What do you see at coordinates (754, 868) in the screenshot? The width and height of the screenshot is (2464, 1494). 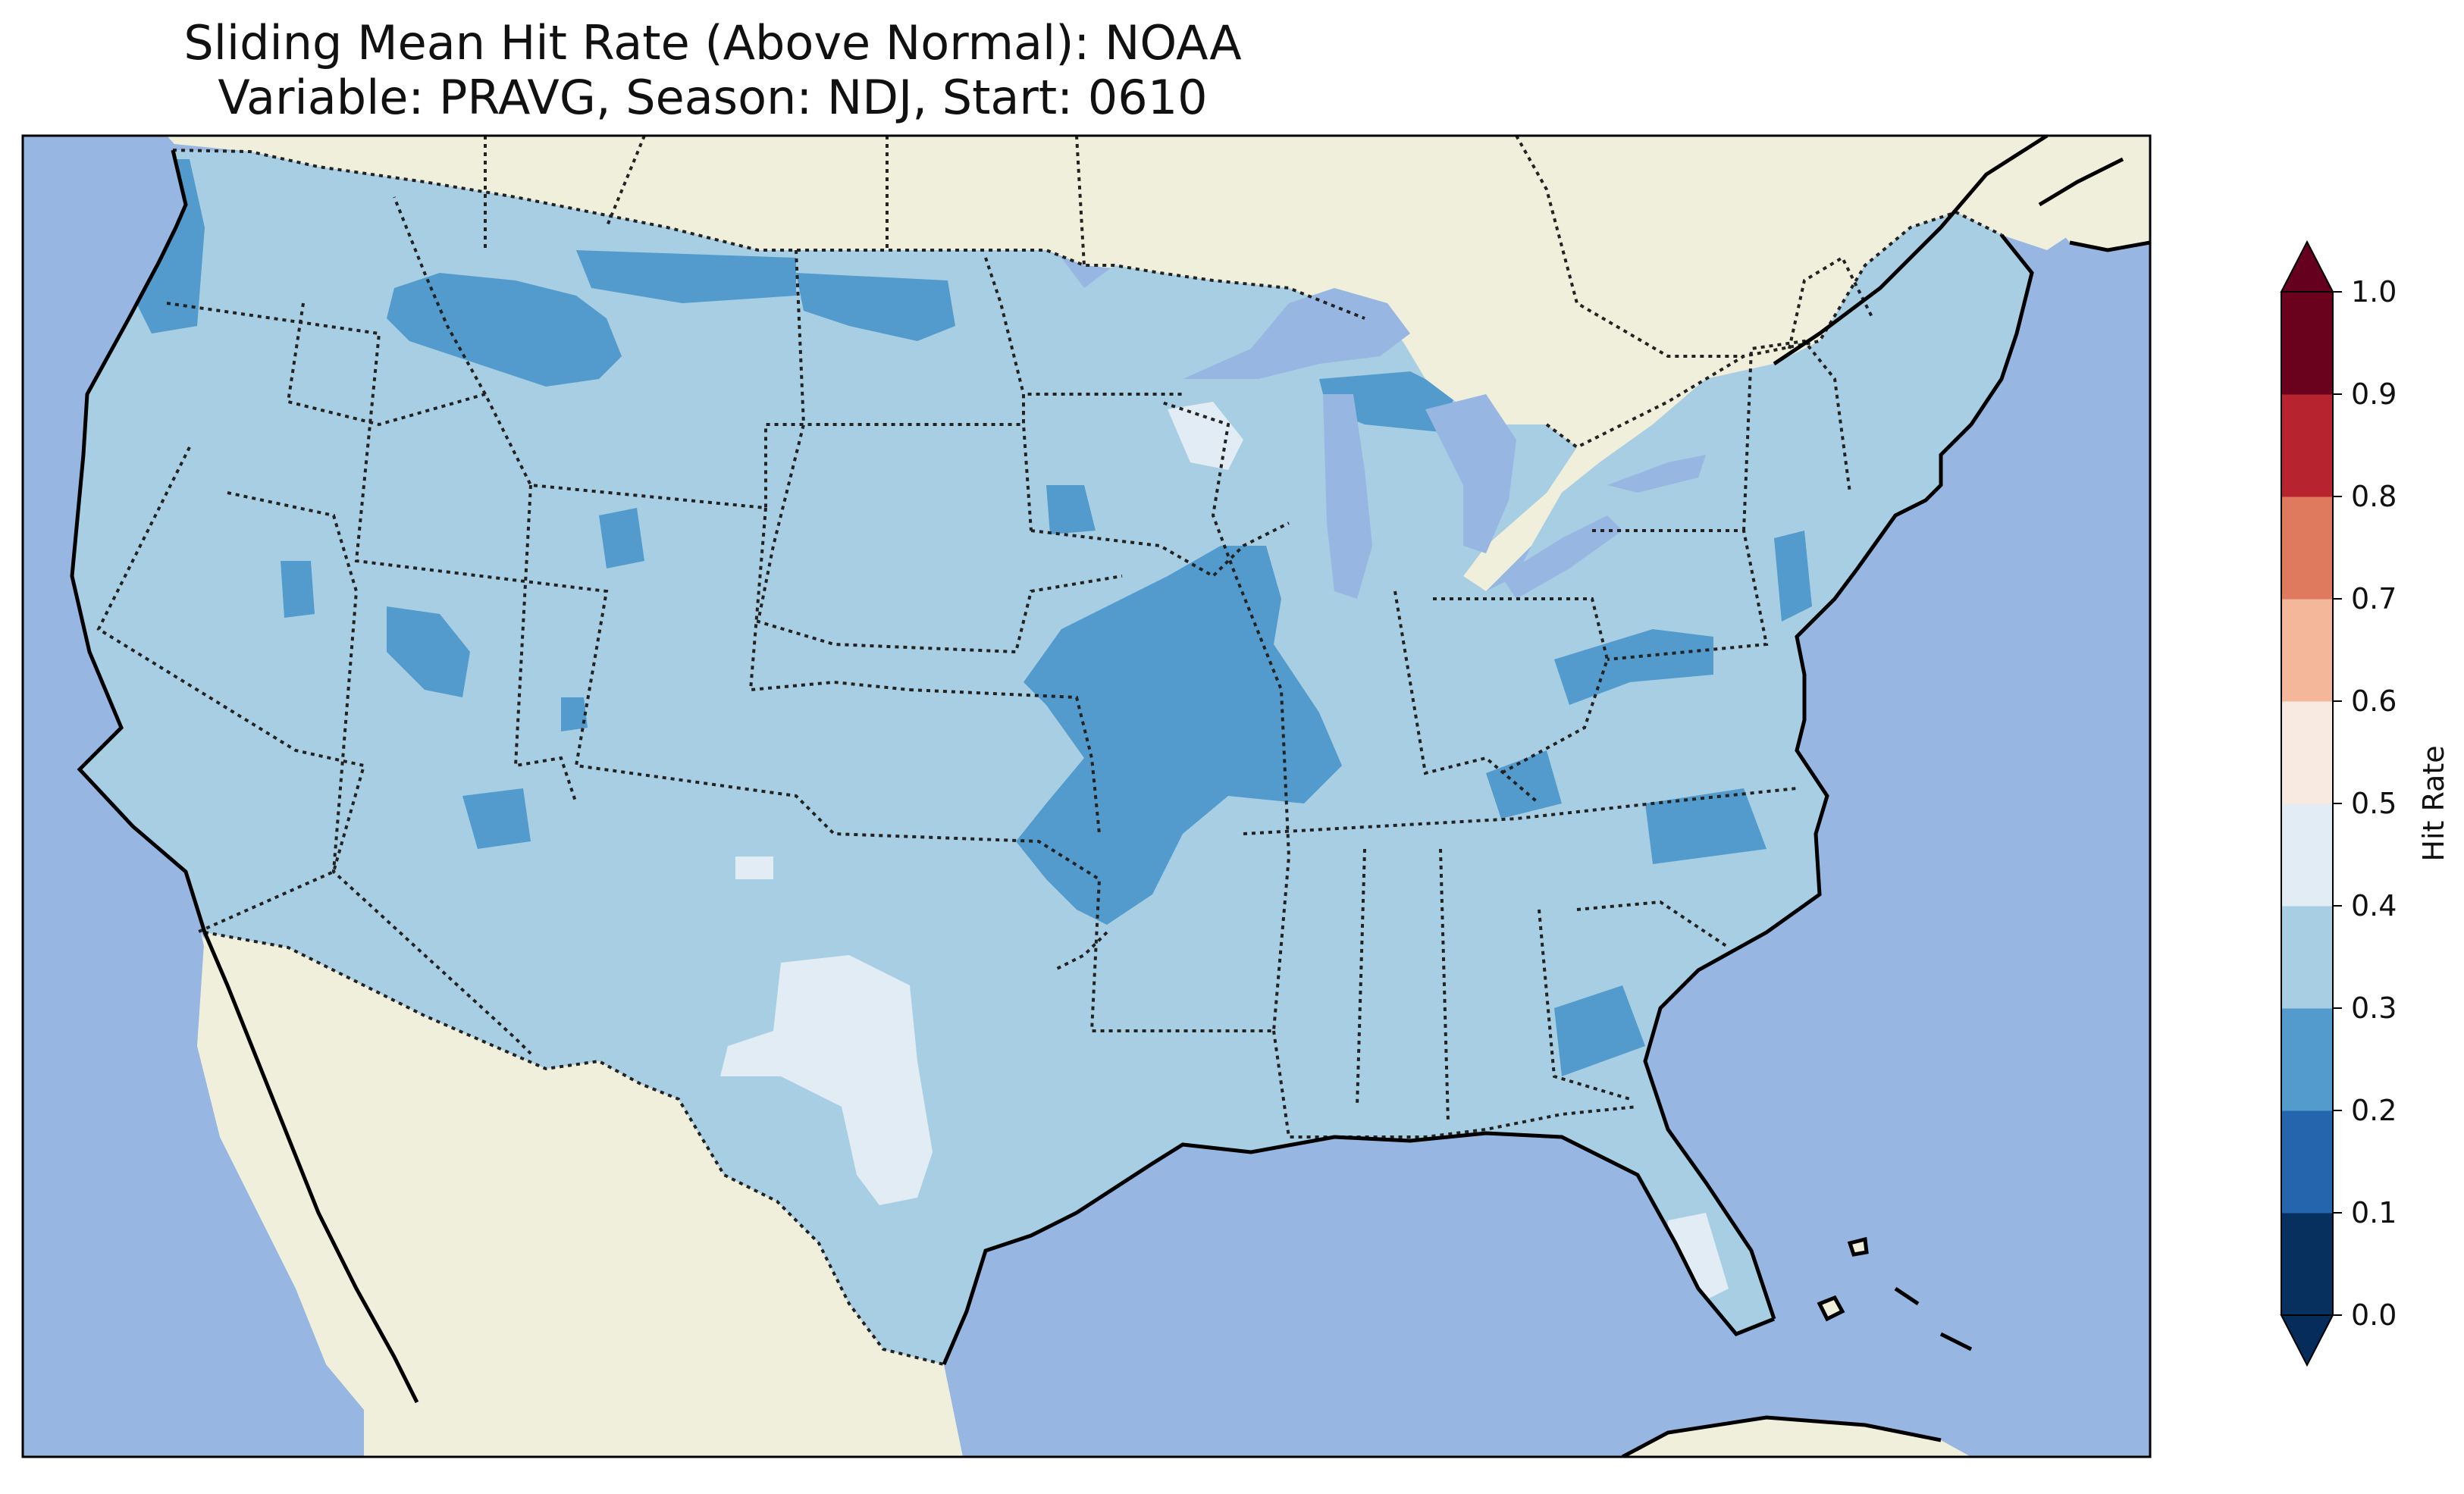 I see `region-ne-new-mexico` at bounding box center [754, 868].